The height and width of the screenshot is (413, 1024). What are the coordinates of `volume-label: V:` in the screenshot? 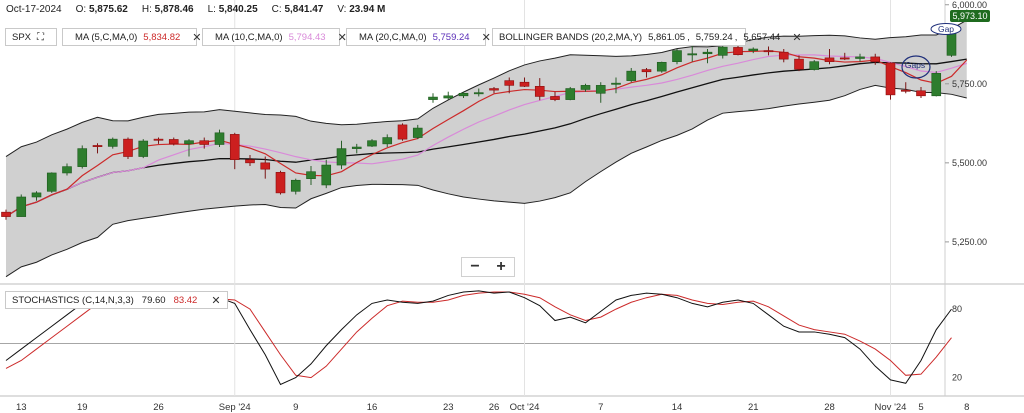 It's located at (342, 9).